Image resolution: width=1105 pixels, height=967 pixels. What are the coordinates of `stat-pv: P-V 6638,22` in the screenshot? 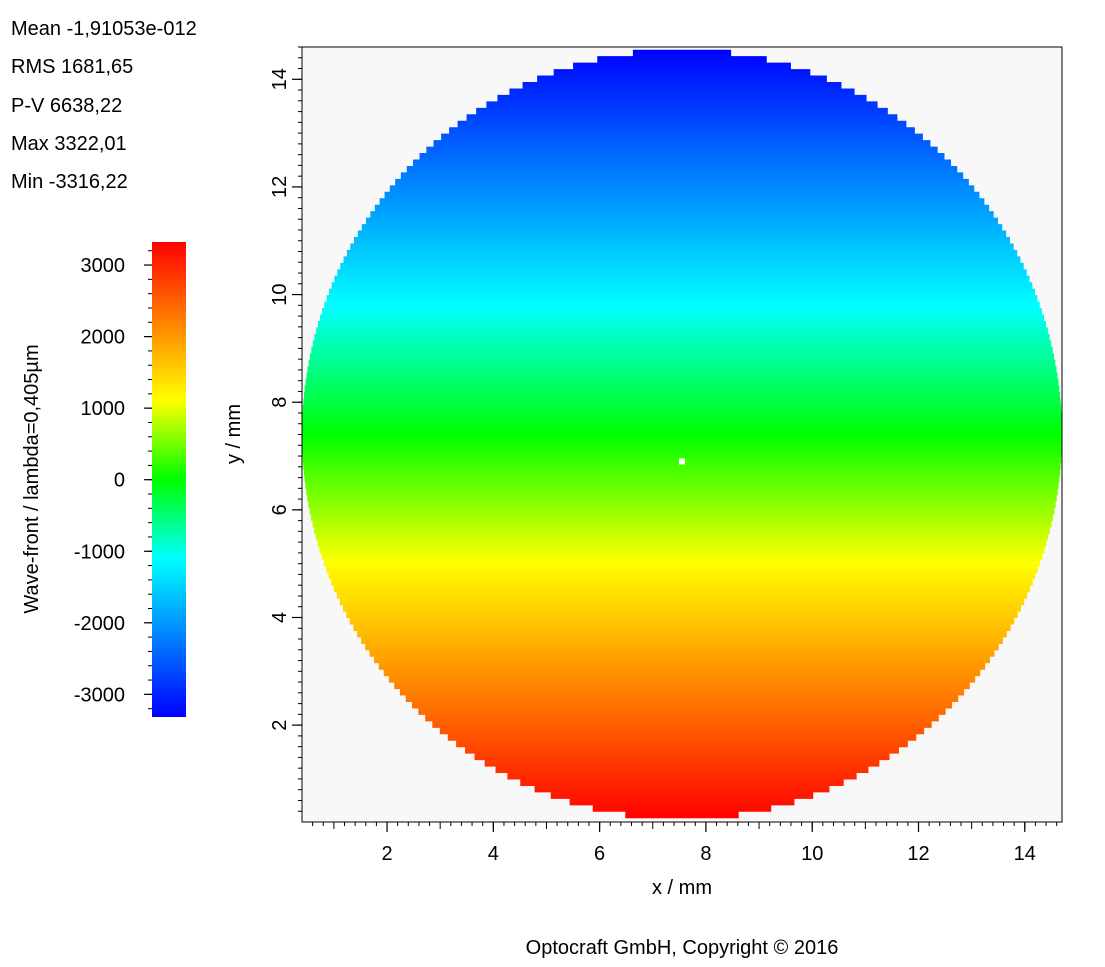 It's located at (67, 106).